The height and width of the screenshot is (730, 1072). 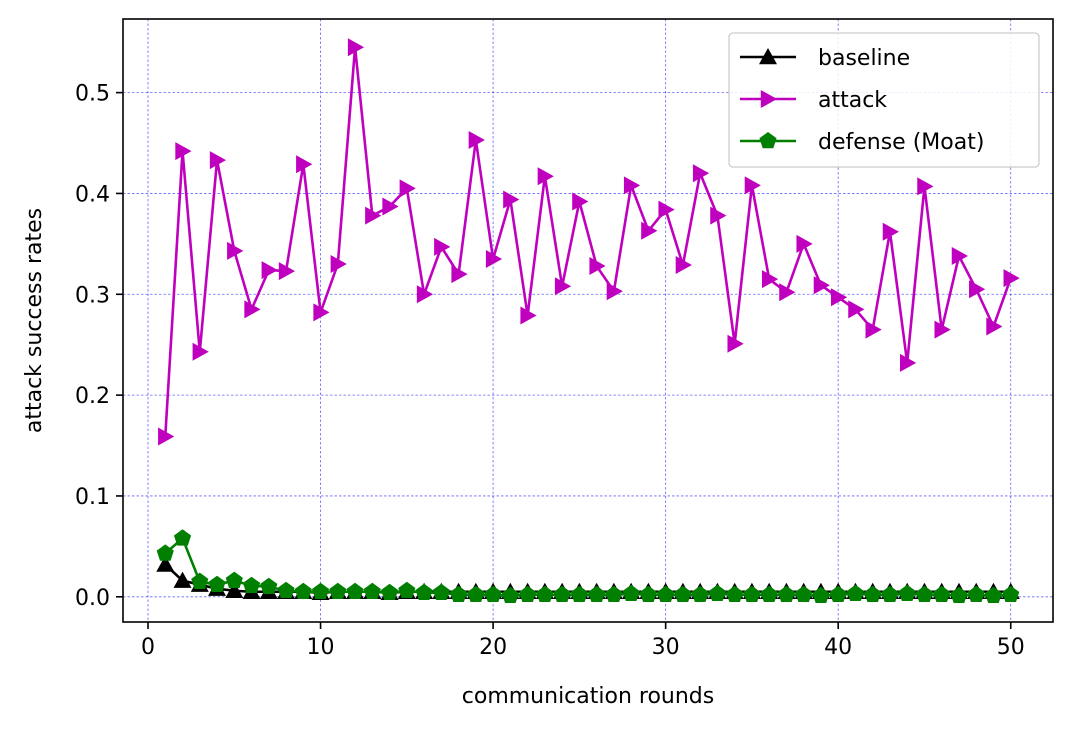 I want to click on x-tick-label: 30, so click(x=666, y=647).